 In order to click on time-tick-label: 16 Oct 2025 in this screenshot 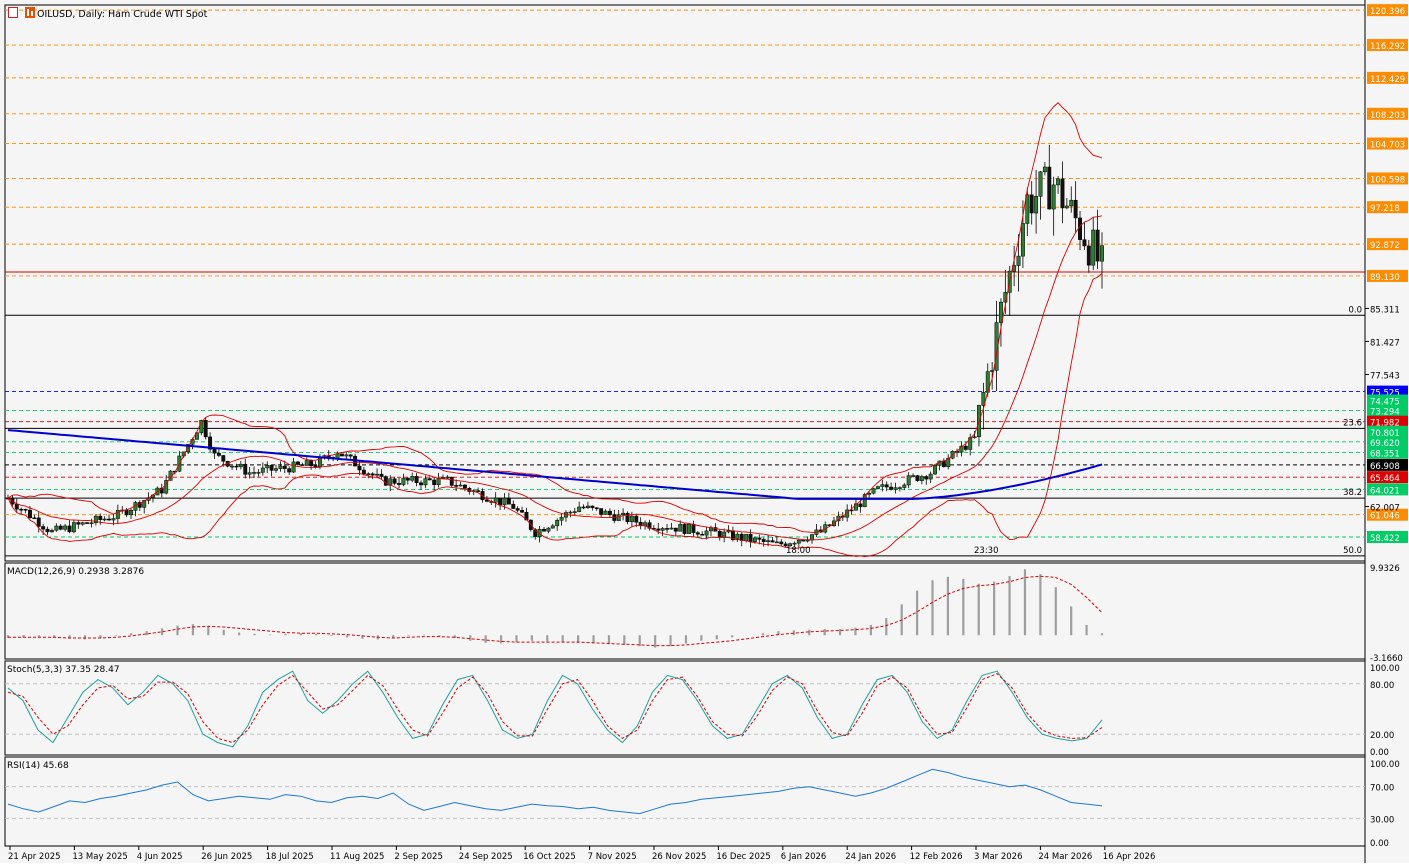, I will do `click(549, 857)`.